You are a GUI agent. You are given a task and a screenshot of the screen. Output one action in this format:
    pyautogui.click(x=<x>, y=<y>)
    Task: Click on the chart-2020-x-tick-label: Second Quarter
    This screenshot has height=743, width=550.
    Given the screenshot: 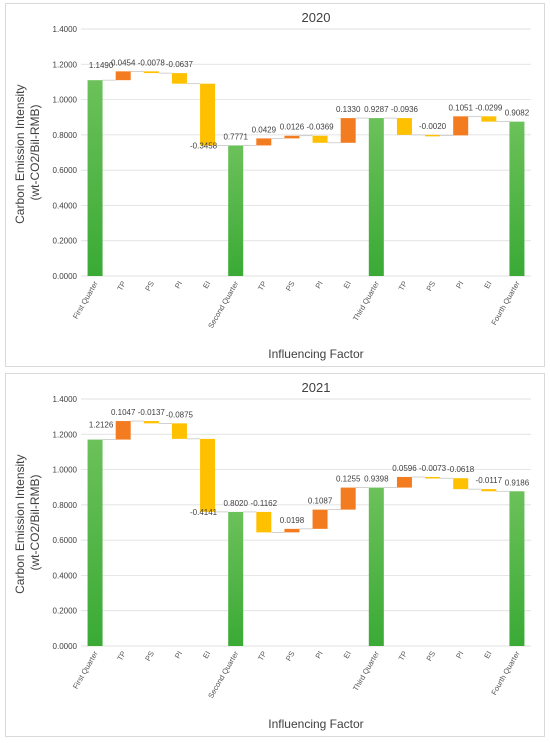 What is the action you would take?
    pyautogui.click(x=223, y=304)
    